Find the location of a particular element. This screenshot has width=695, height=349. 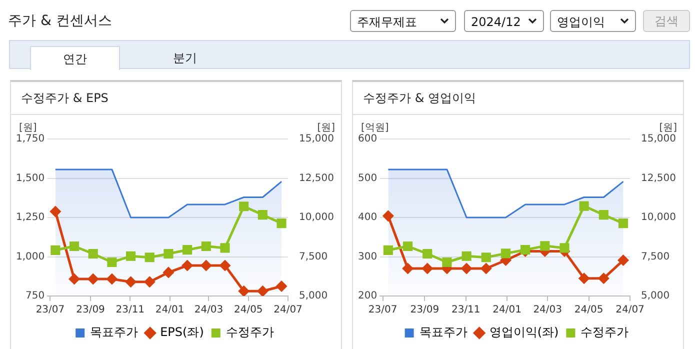

y-axis-title: [원] is located at coordinates (28, 128).